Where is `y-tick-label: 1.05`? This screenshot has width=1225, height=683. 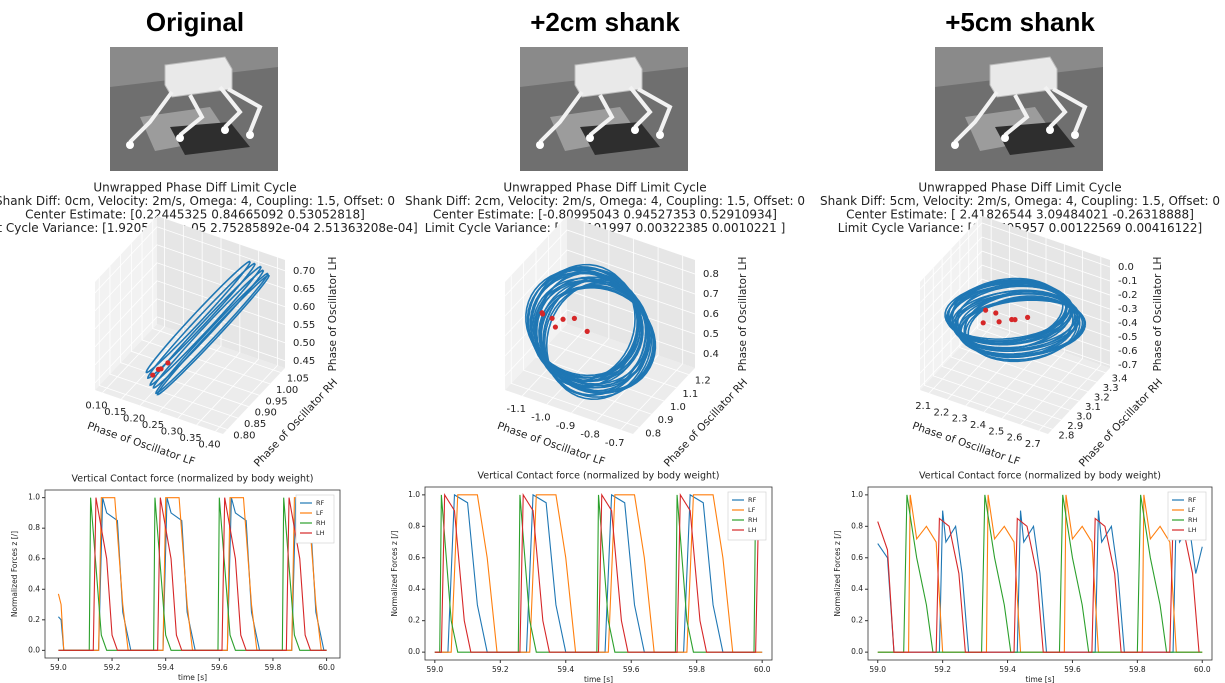 y-tick-label: 1.05 is located at coordinates (298, 379).